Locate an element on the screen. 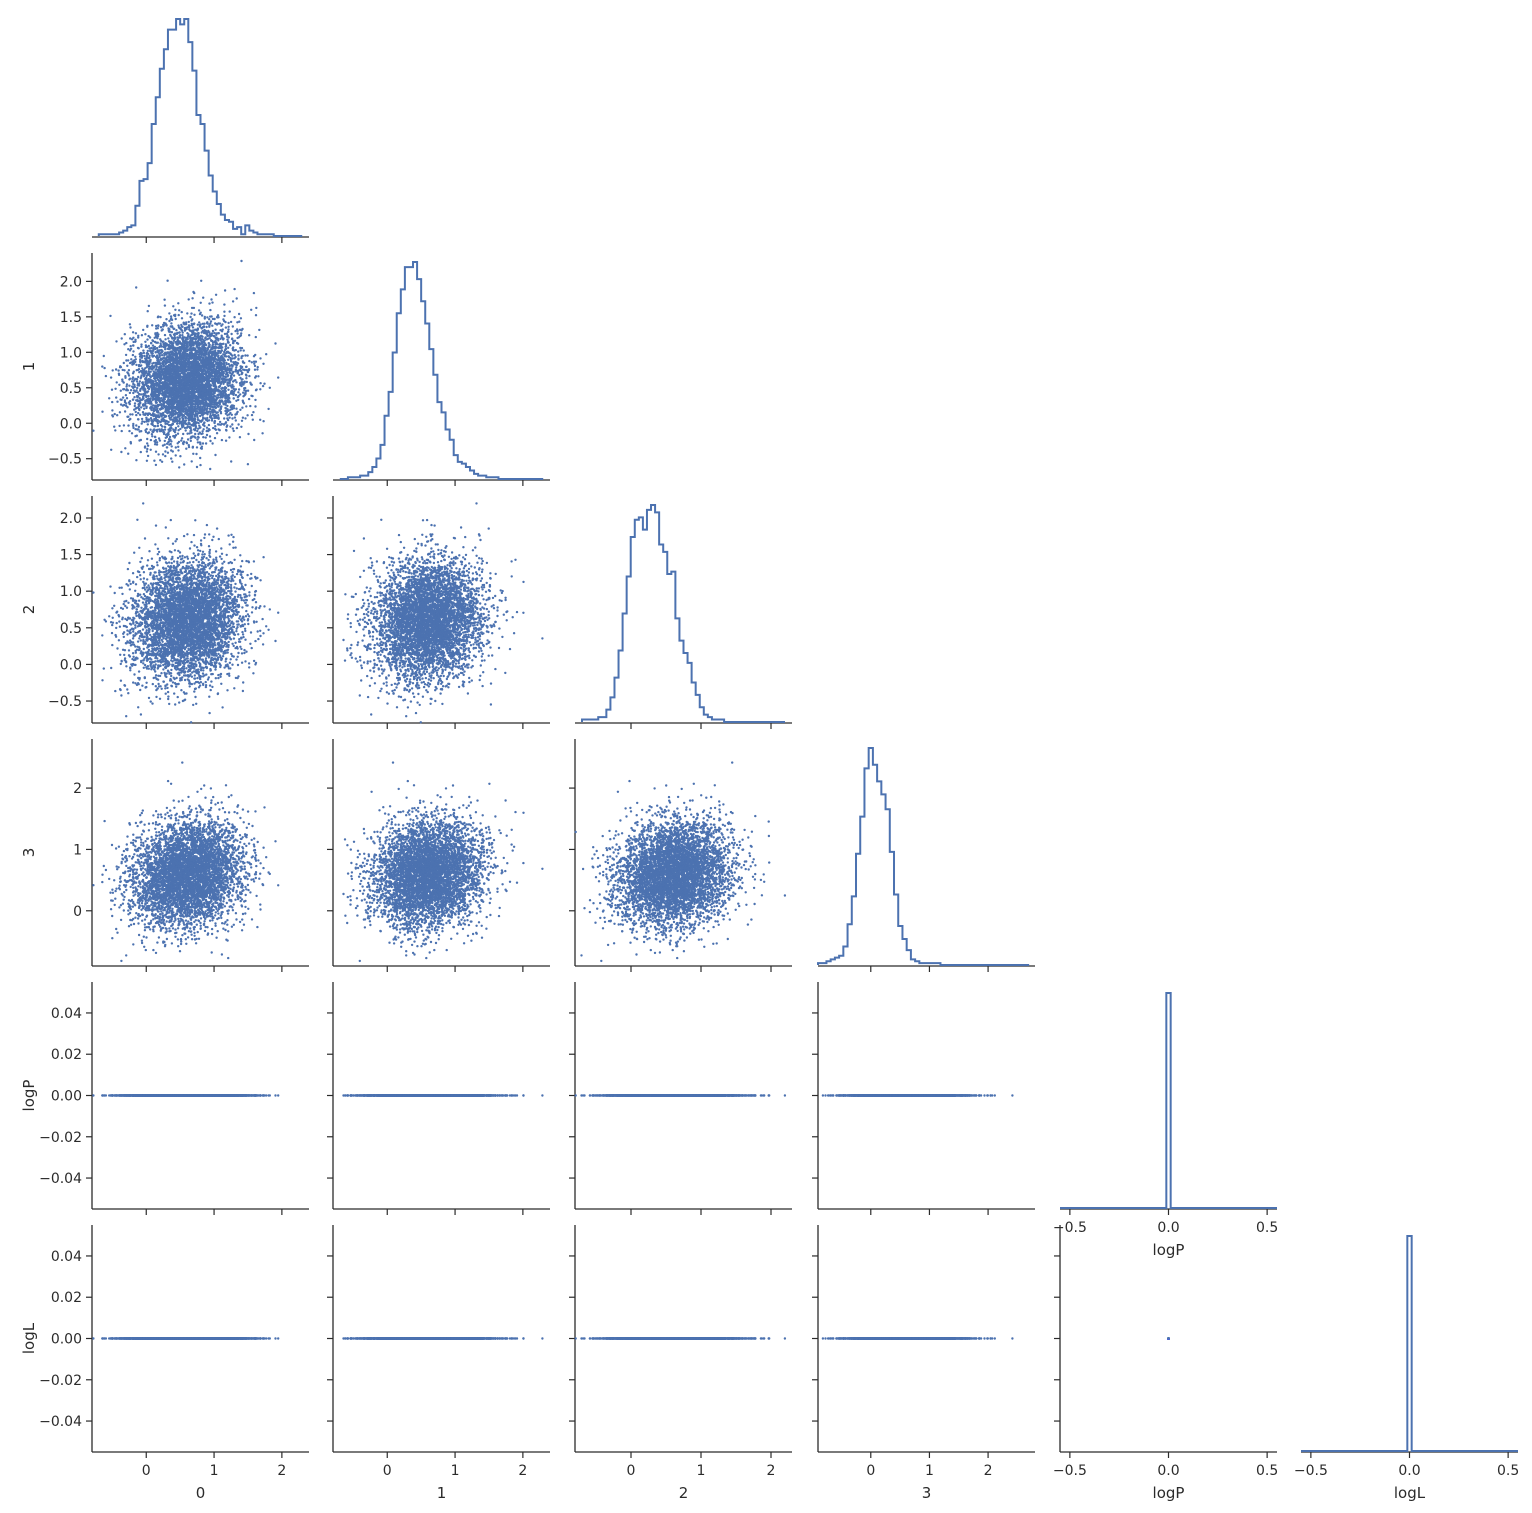 The width and height of the screenshot is (1532, 1513). scatter-points is located at coordinates (185, 365).